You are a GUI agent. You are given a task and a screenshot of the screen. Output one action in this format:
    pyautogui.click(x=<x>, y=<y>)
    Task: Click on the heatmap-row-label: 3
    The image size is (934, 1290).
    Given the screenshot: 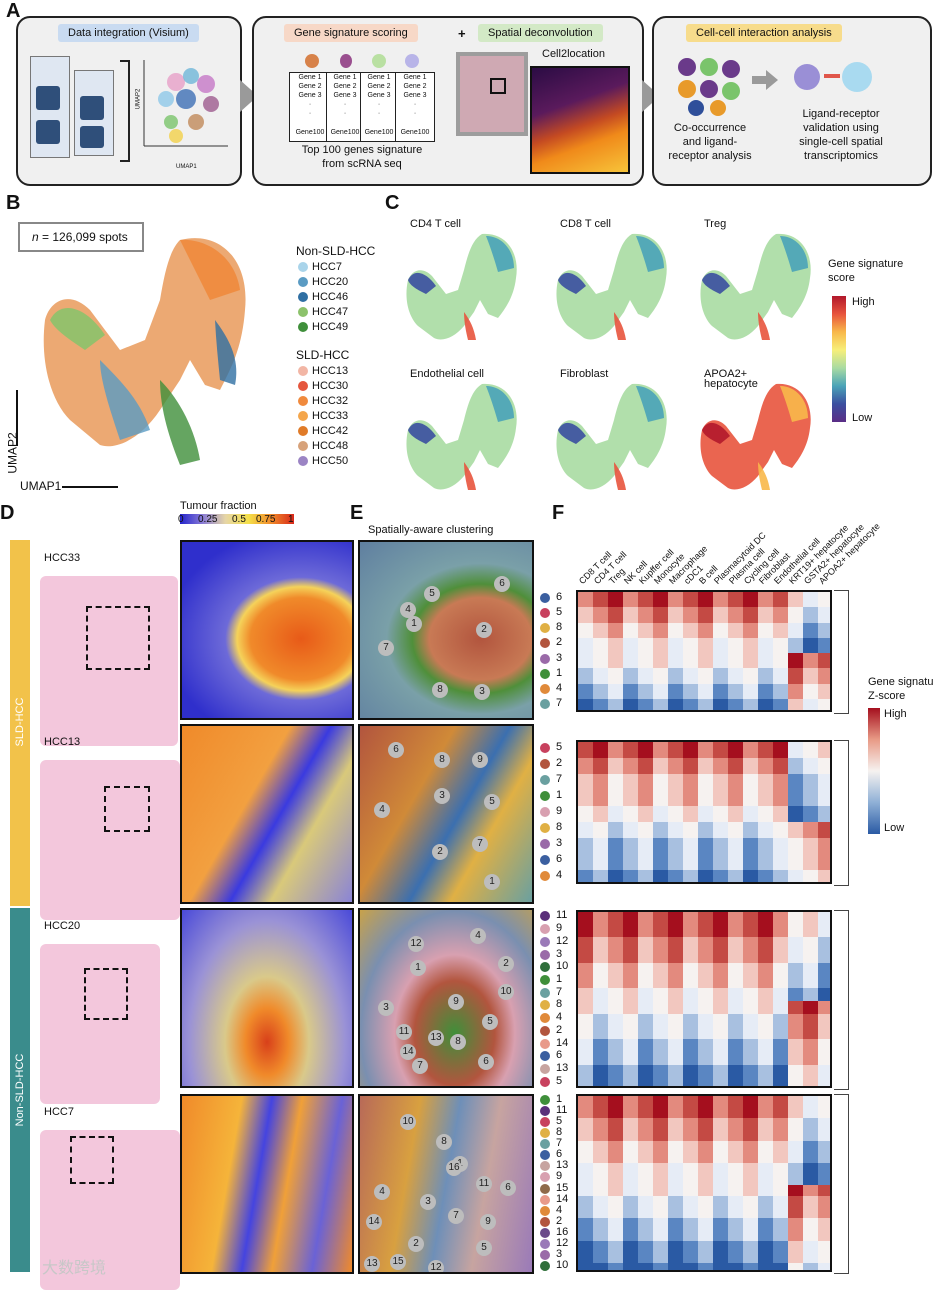 What is the action you would take?
    pyautogui.click(x=559, y=657)
    